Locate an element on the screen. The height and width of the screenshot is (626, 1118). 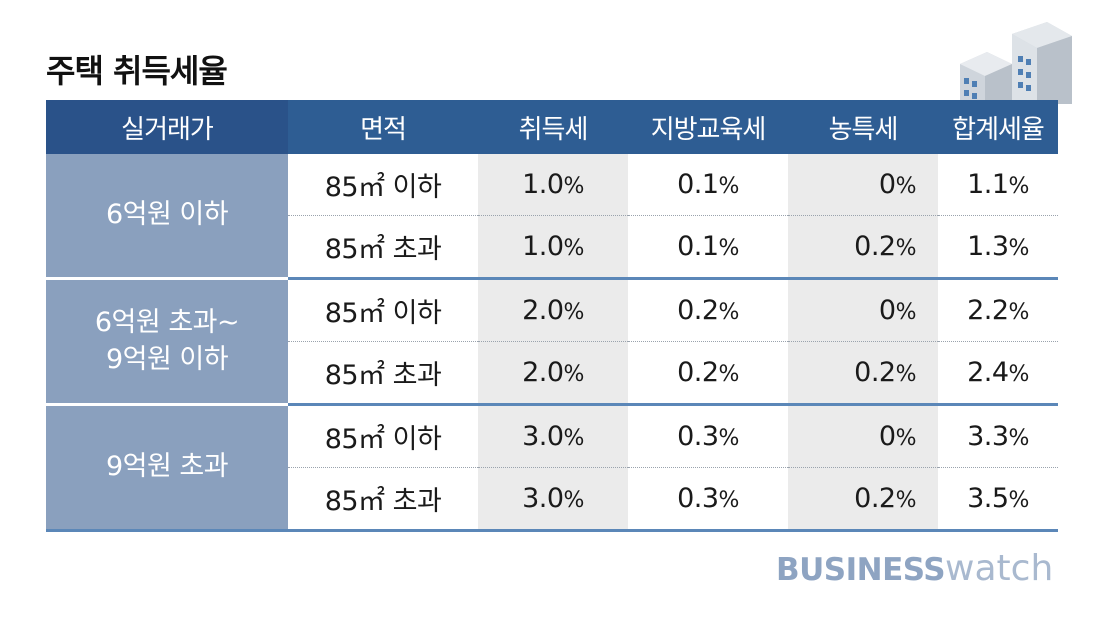
header-total-rate: 합계세율 is located at coordinates (998, 127).